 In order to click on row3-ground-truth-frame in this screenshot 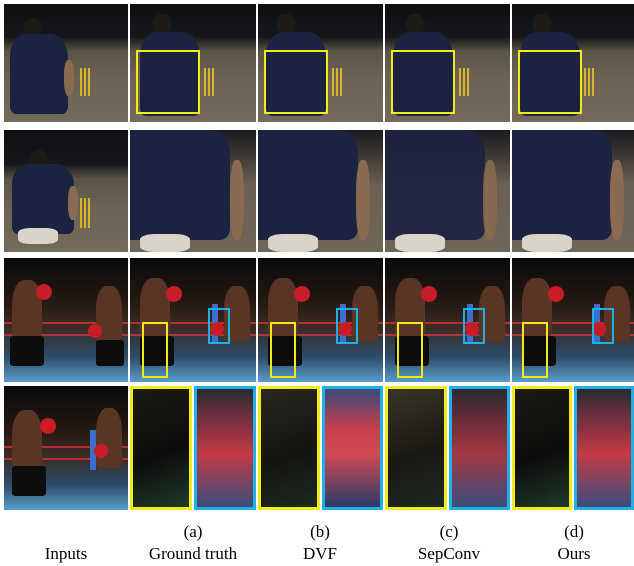, I will do `click(193, 320)`.